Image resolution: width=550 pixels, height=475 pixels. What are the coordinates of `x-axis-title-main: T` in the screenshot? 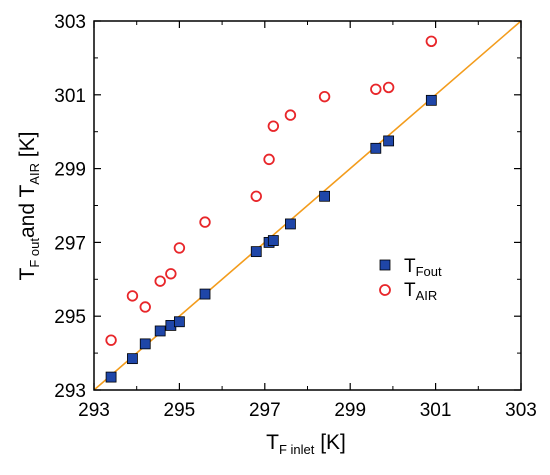 It's located at (272, 442).